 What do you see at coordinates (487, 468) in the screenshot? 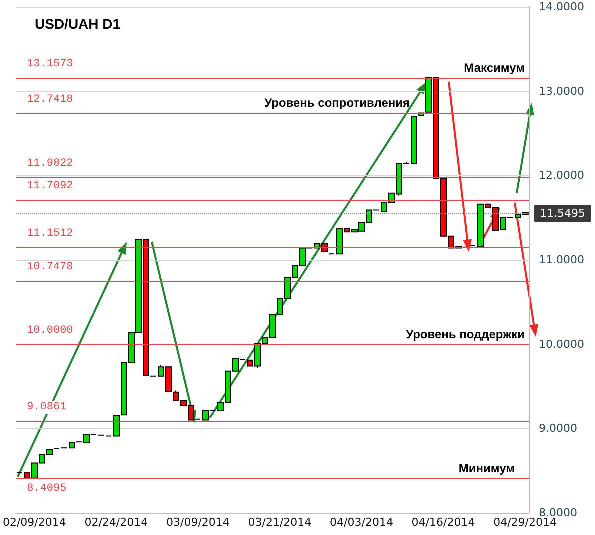
I see `annotation: Минимум` at bounding box center [487, 468].